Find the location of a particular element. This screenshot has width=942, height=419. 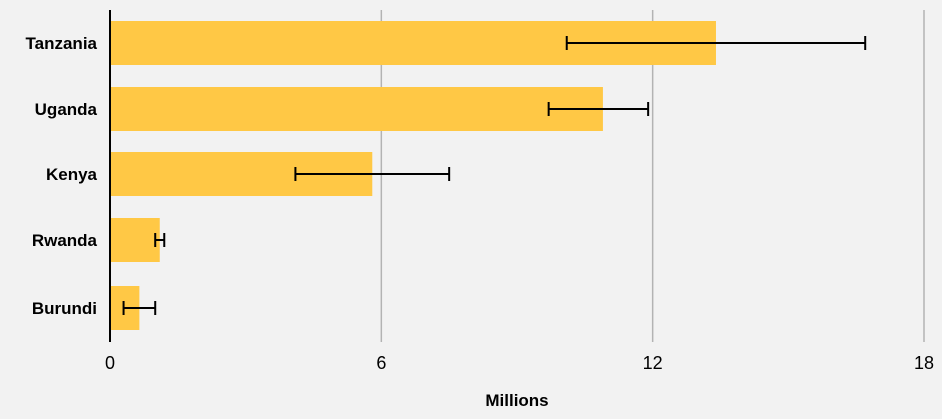

error-bar-burundi is located at coordinates (139, 308).